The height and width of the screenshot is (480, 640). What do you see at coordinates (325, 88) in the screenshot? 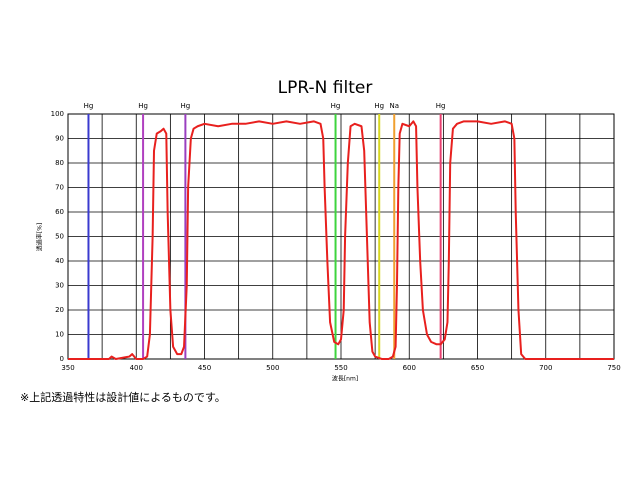
I see `chart-title: LPR-N filter` at bounding box center [325, 88].